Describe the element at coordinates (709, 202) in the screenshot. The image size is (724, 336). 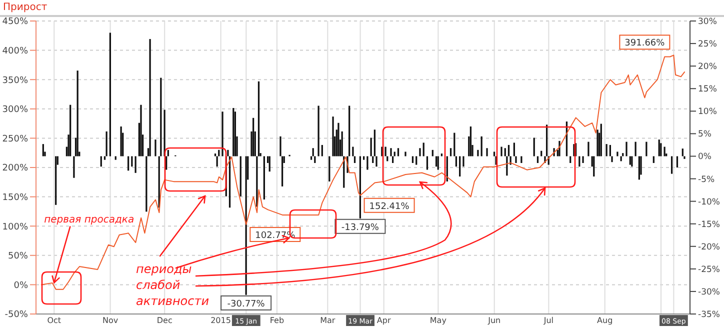
I see `y2-tick-label: -10%` at that location.